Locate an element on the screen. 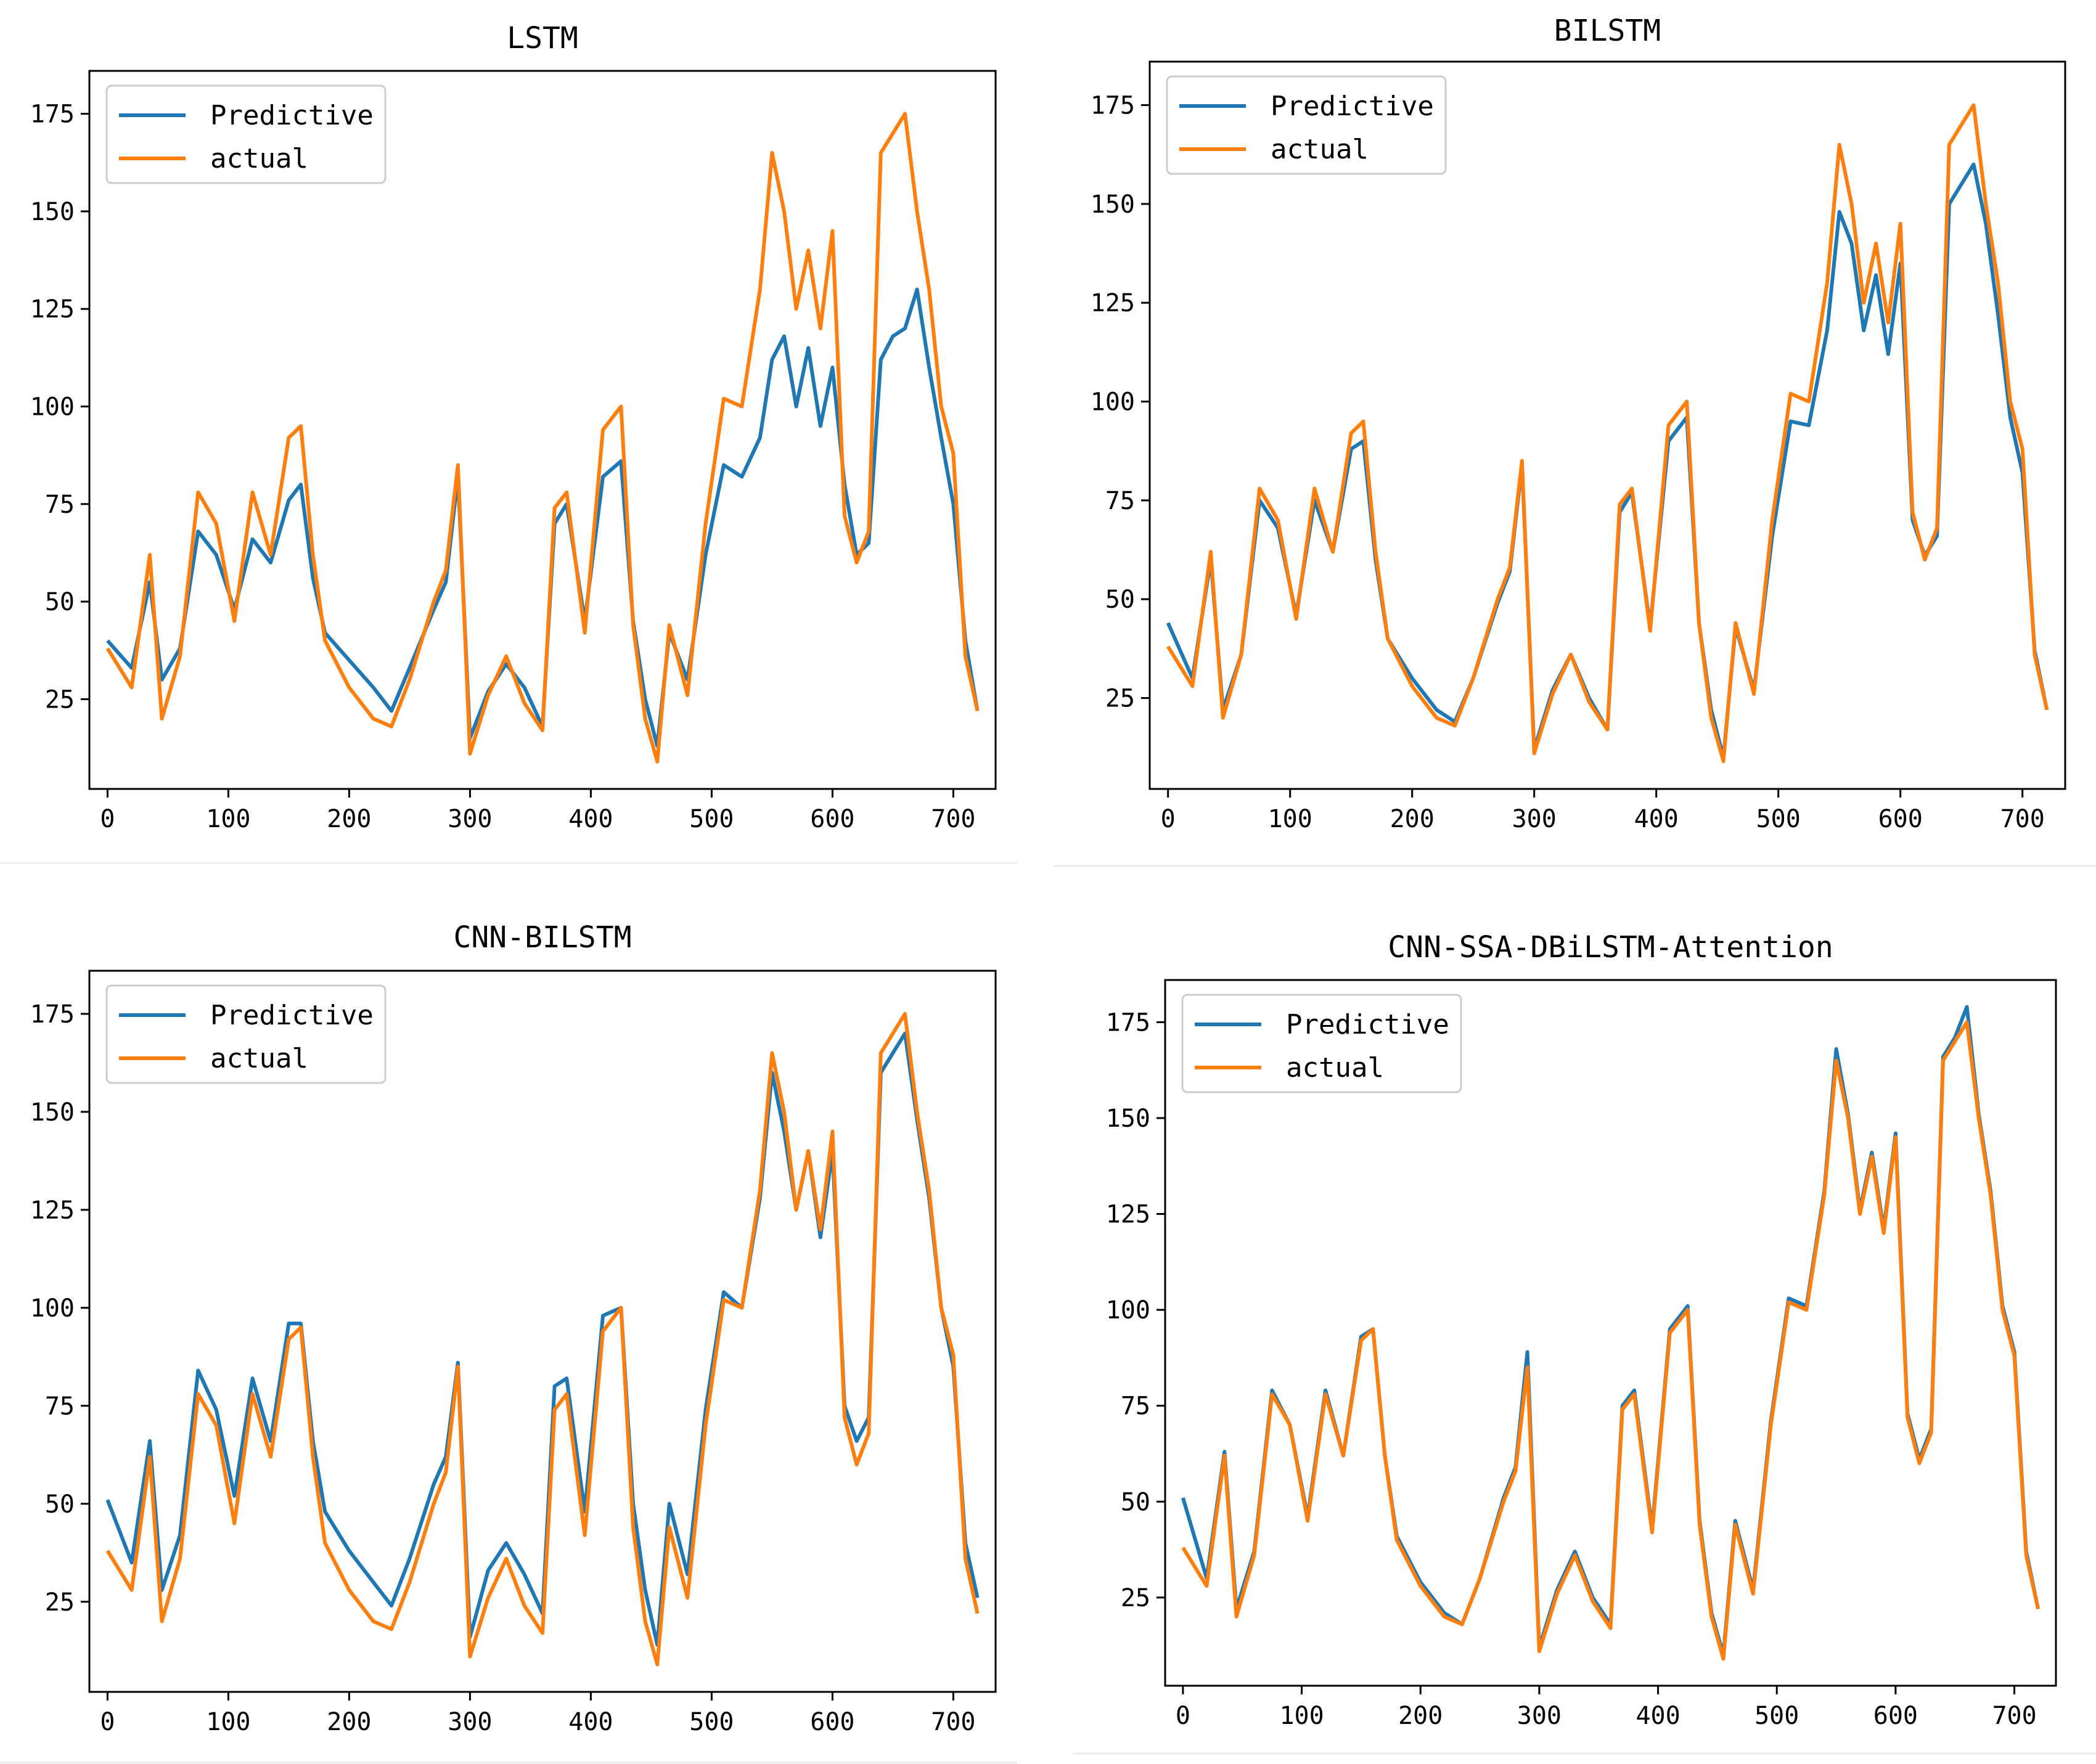 Image resolution: width=2096 pixels, height=1764 pixels. chart-title: CNN-SSA-DBiLSTM-Attention is located at coordinates (1610, 947).